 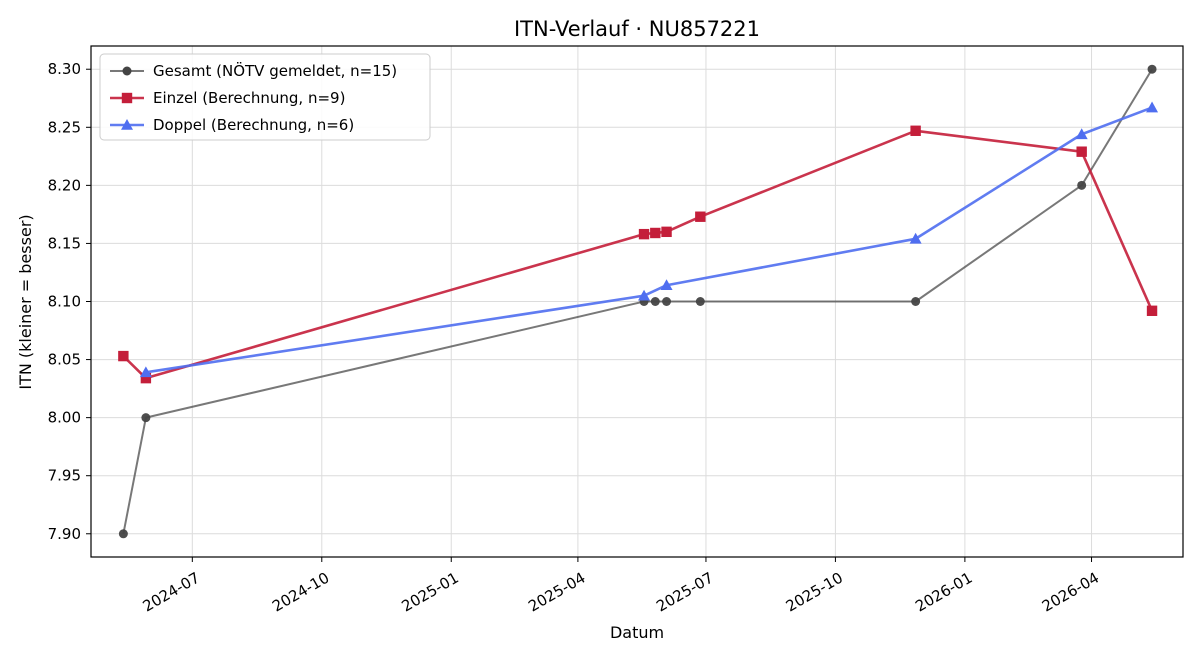 What do you see at coordinates (64, 476) in the screenshot?
I see `y-tick-label: 7.95` at bounding box center [64, 476].